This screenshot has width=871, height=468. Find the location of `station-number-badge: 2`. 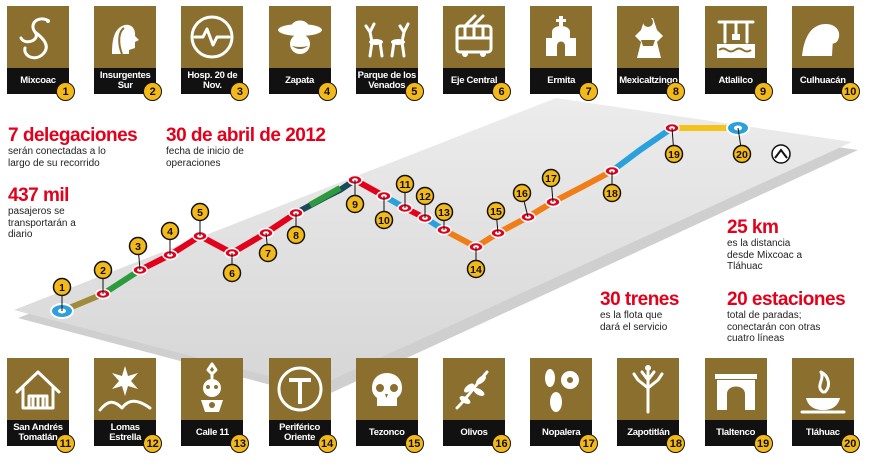

station-number-badge: 2 is located at coordinates (153, 91).